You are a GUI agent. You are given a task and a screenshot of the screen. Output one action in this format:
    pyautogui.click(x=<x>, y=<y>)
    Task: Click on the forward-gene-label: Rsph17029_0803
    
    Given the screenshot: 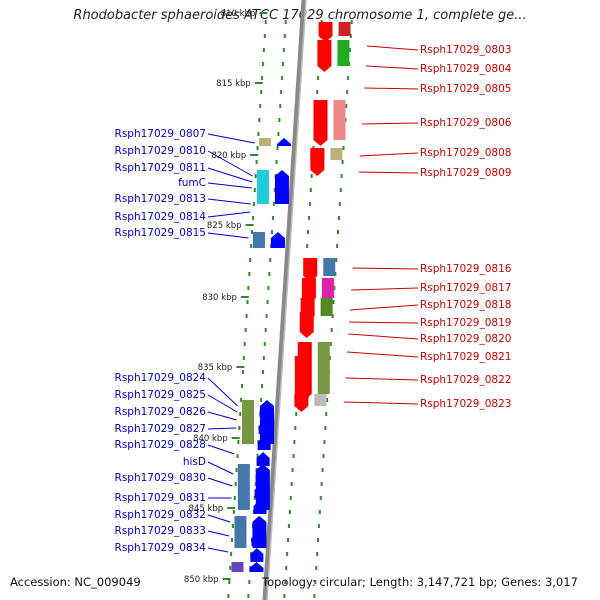 What is the action you would take?
    pyautogui.click(x=465, y=50)
    